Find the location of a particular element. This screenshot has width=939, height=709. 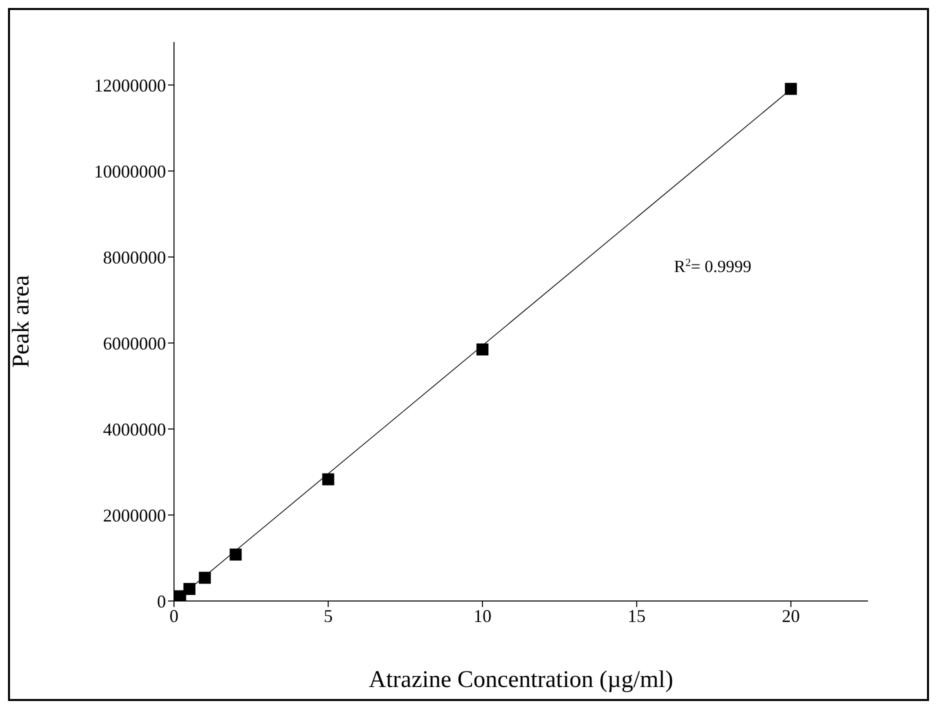

y-tick-label: 4000000 is located at coordinates (134, 429).